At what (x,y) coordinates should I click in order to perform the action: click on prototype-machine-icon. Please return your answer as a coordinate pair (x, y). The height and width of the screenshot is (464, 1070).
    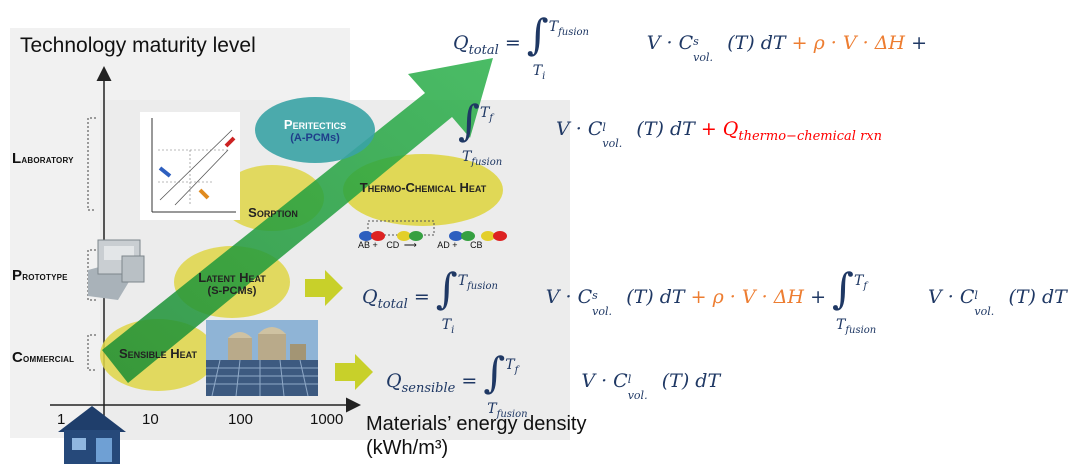
    Looking at the image, I should click on (116, 269).